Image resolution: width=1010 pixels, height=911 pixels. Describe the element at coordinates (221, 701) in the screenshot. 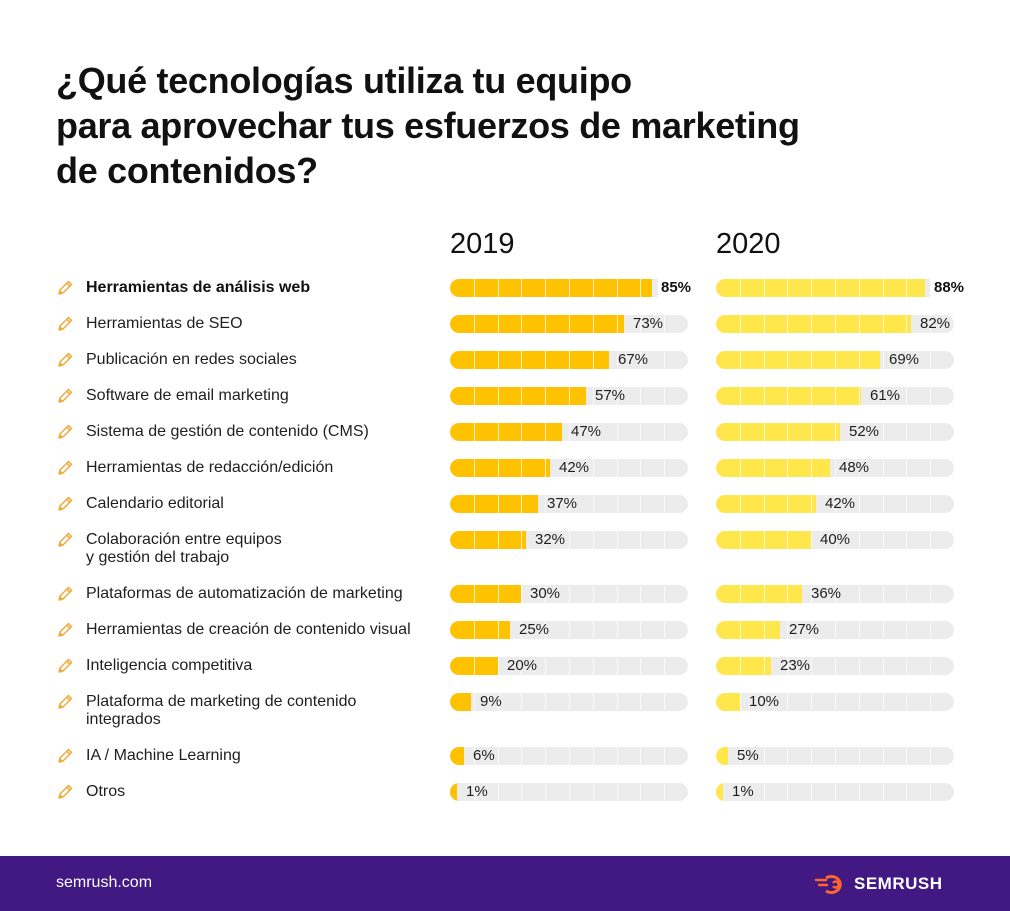

I see `category-label-line: Plataforma de marketing de contenido` at that location.